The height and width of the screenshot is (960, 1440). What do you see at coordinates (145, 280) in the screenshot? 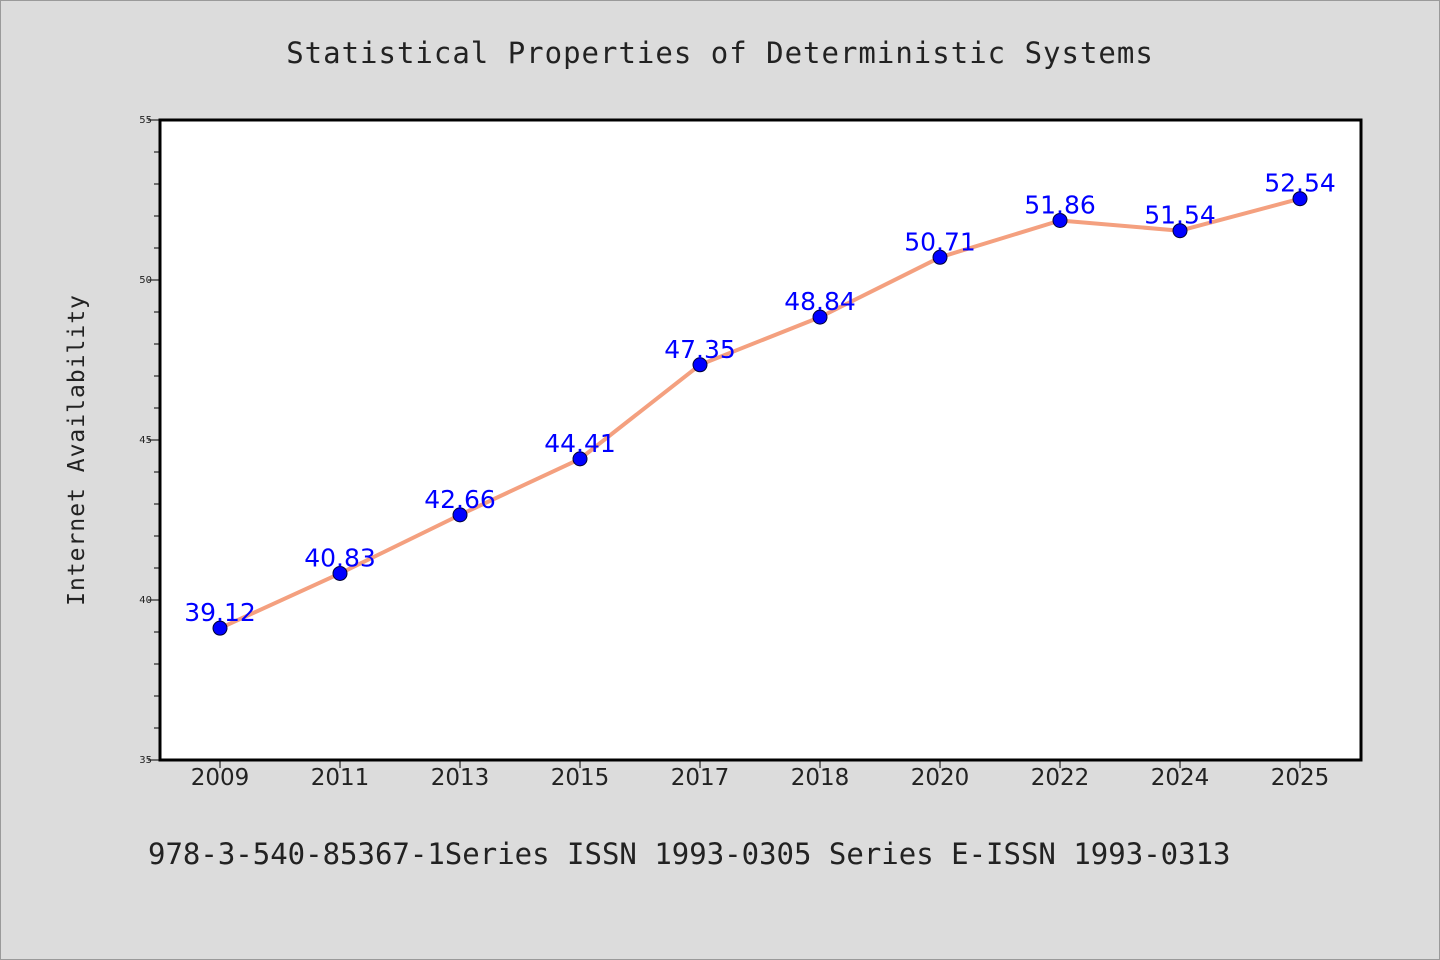
I see `y-tick-label: 50` at bounding box center [145, 280].